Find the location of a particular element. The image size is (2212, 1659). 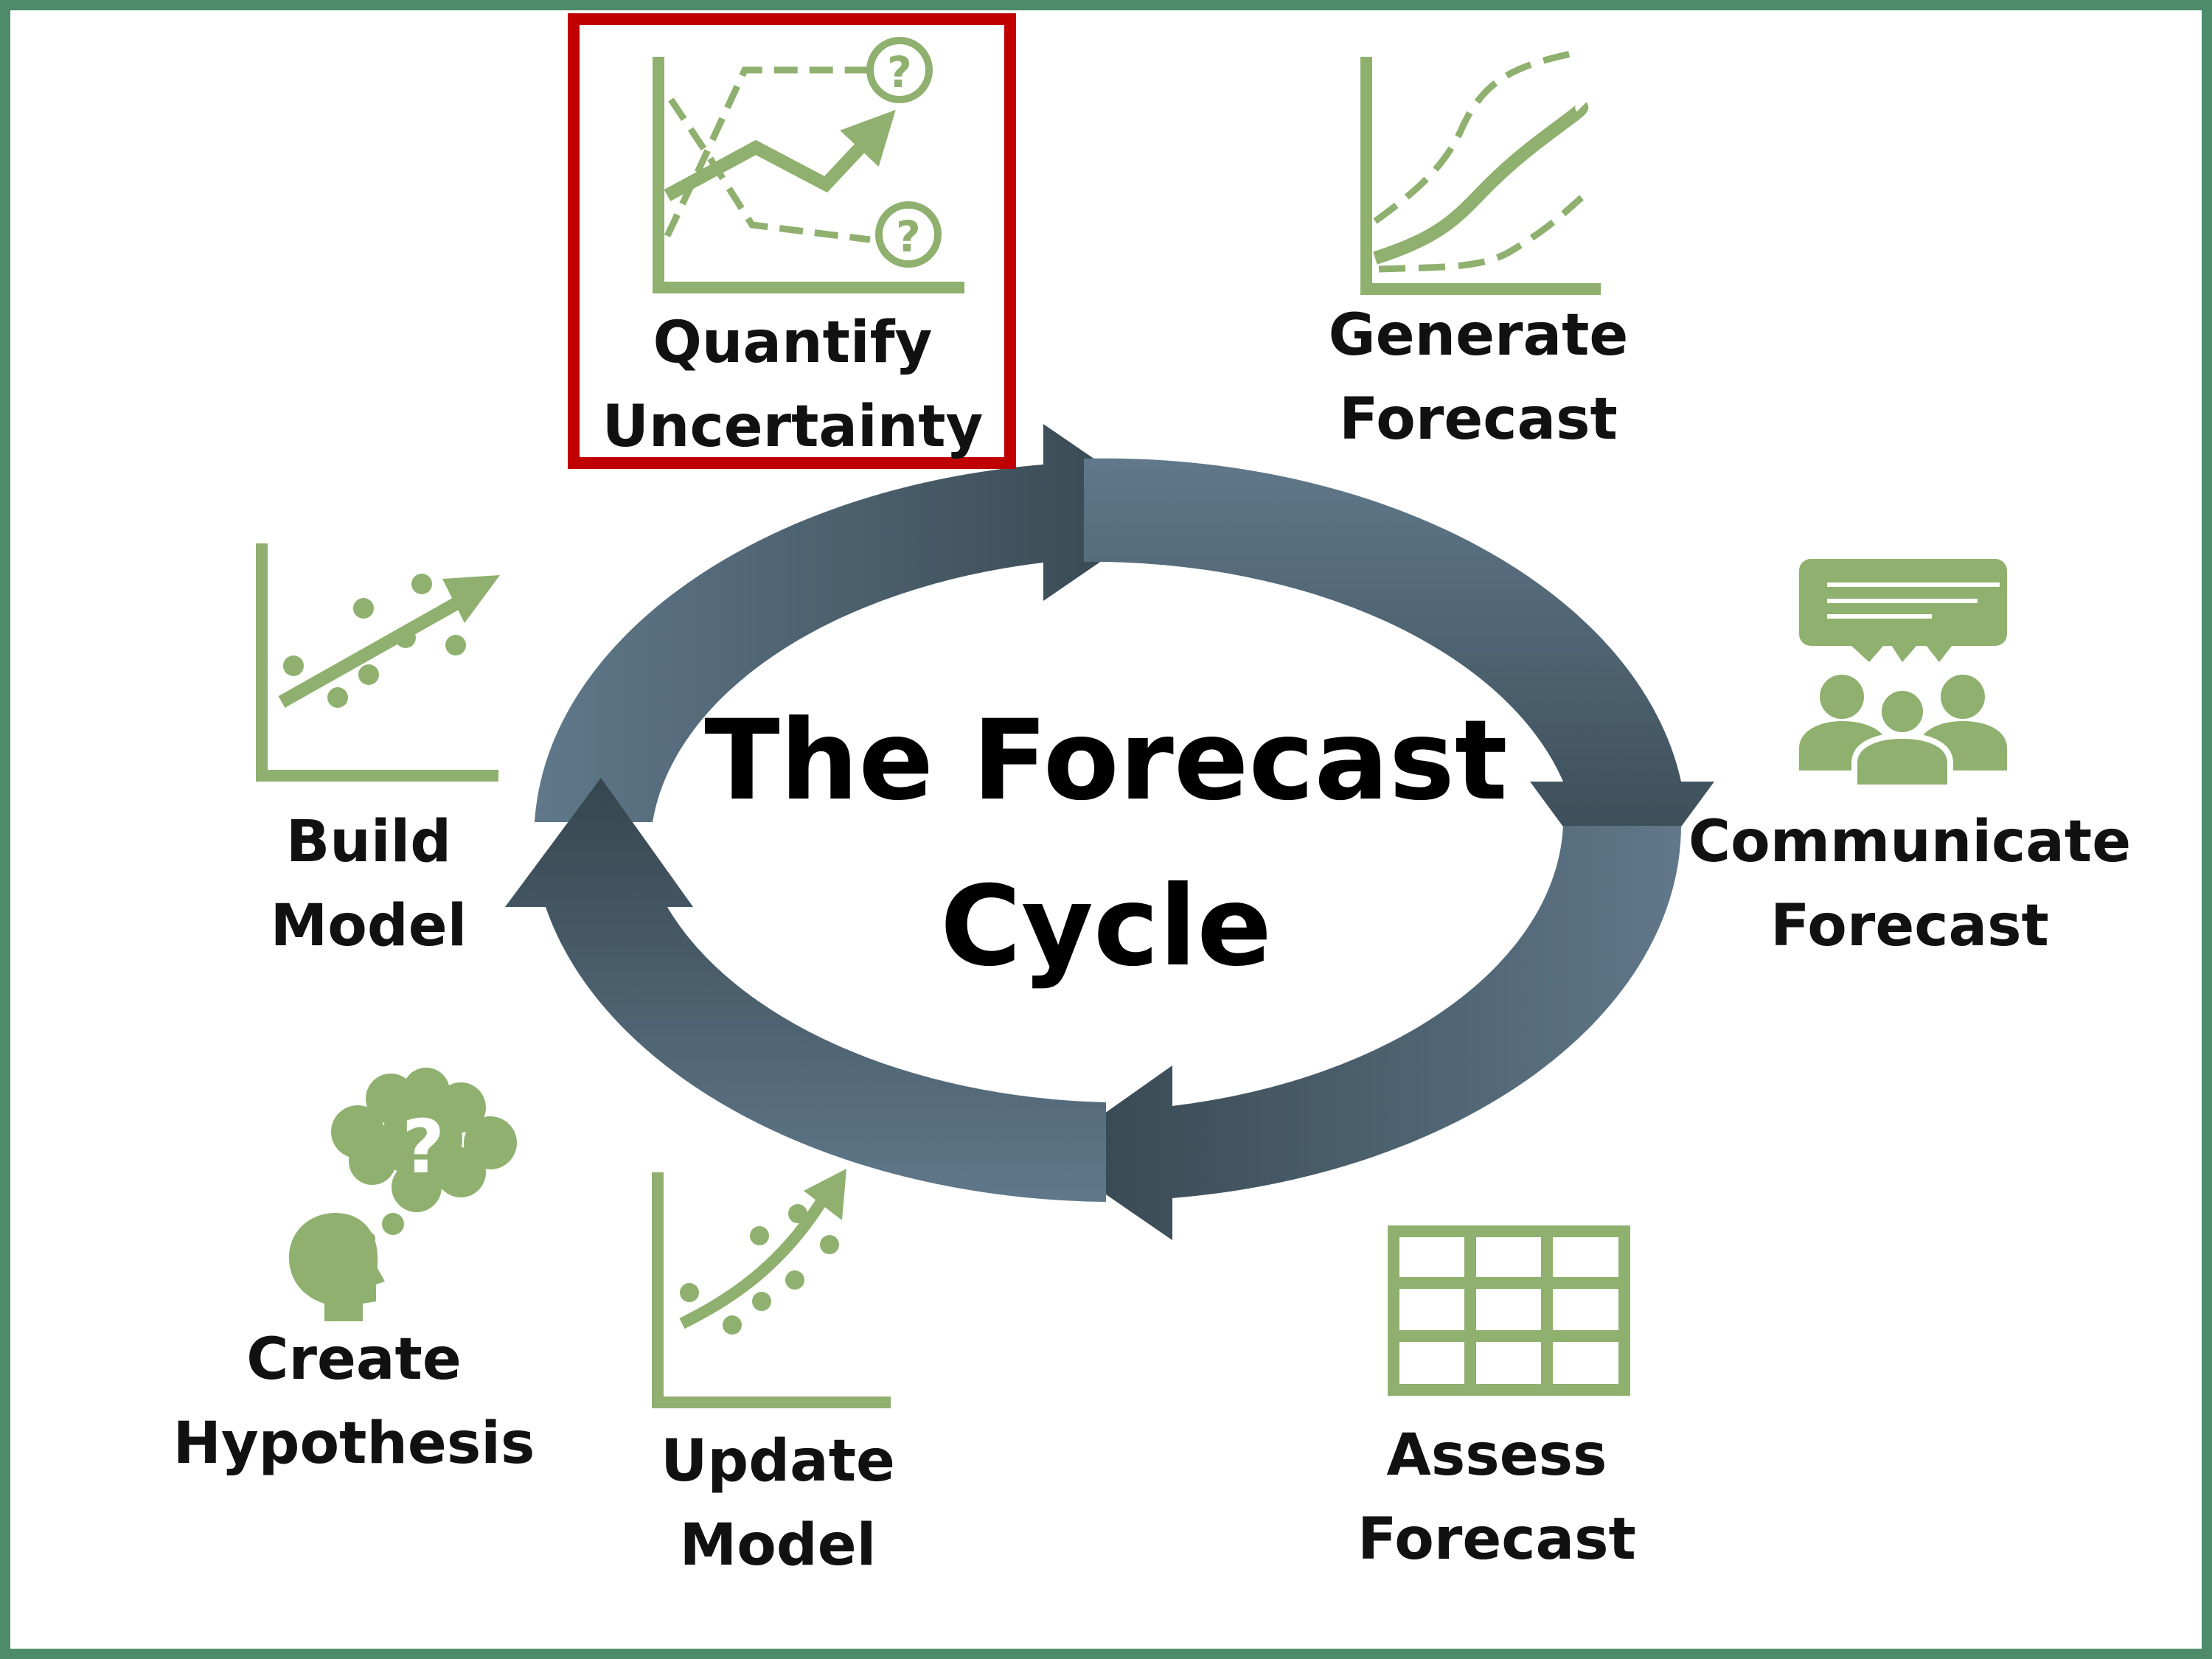

highlight-box is located at coordinates (792, 241).